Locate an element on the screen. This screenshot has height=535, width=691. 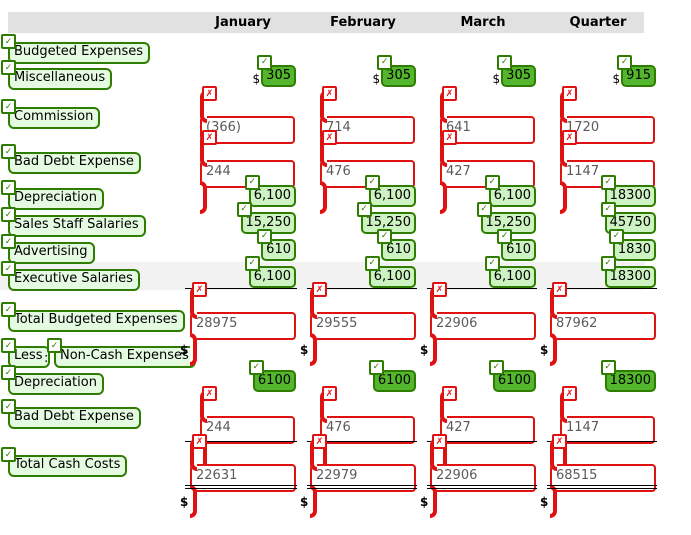
depreciation-noncash-quarter-value: ✓ 18300 is located at coordinates (628, 376).